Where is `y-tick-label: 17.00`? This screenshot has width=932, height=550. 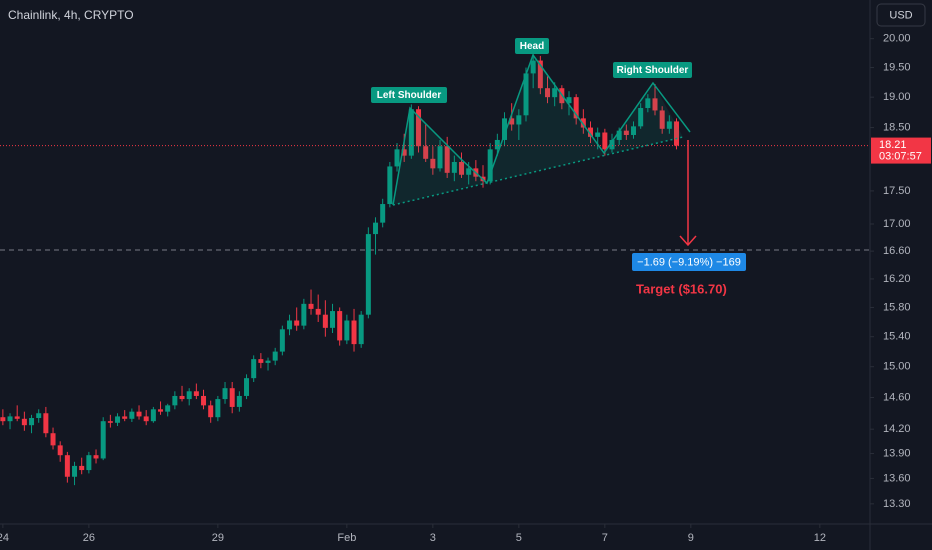
y-tick-label: 17.00 is located at coordinates (897, 224).